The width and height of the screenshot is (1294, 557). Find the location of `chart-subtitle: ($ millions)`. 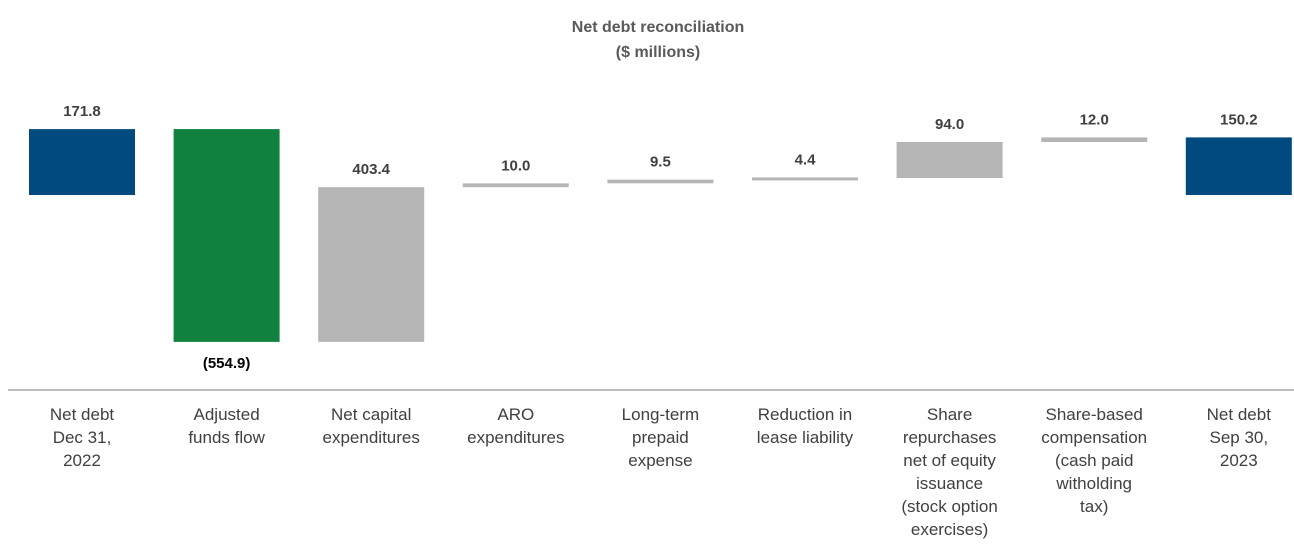

chart-subtitle: ($ millions) is located at coordinates (658, 52).